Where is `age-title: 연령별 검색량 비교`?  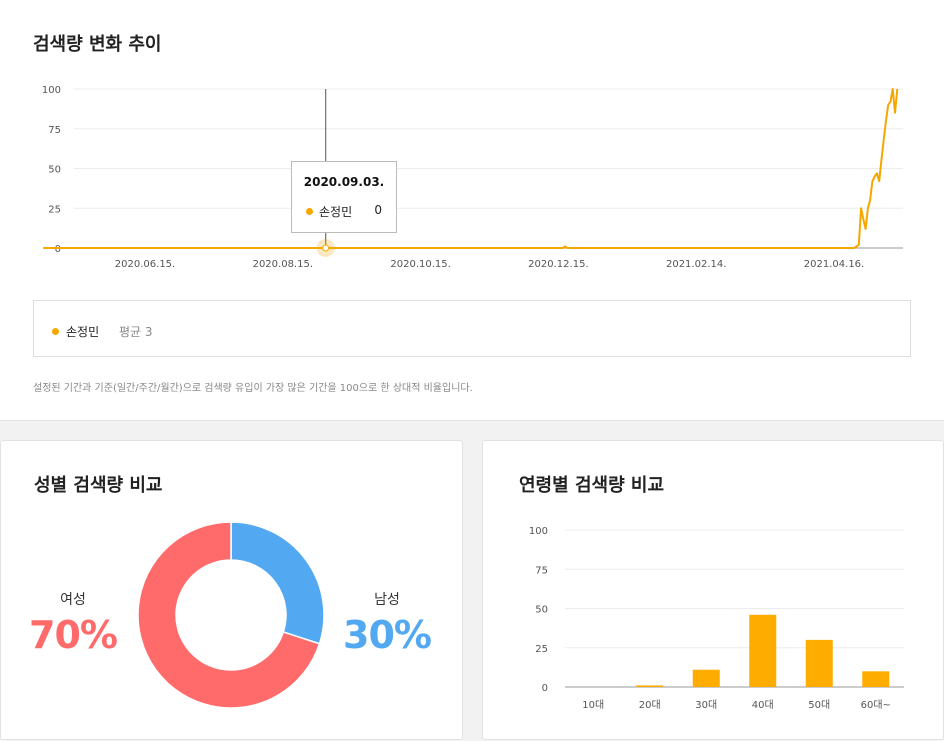
age-title: 연령별 검색량 비교 is located at coordinates (592, 485).